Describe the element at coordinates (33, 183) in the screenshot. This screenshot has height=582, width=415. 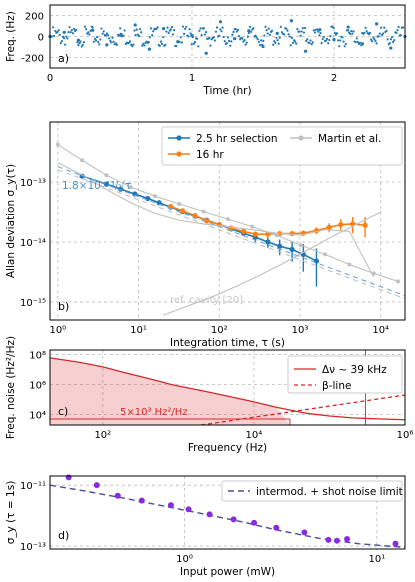
I see `y-tick-label: 10⁻¹³` at that location.